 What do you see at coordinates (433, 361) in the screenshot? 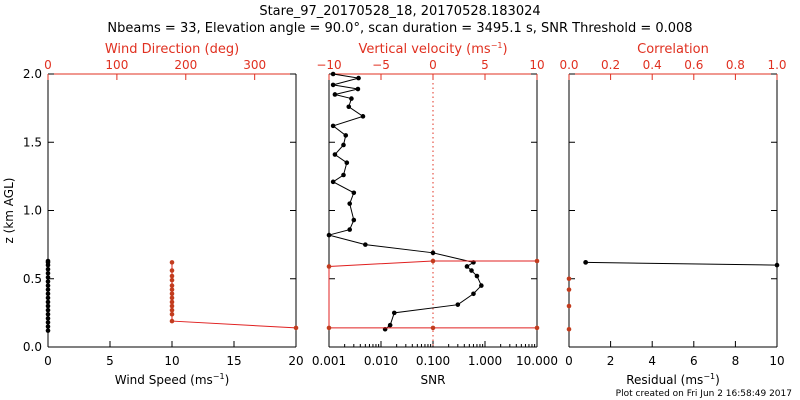
I see `x-tick-label: 0.100` at bounding box center [433, 361].